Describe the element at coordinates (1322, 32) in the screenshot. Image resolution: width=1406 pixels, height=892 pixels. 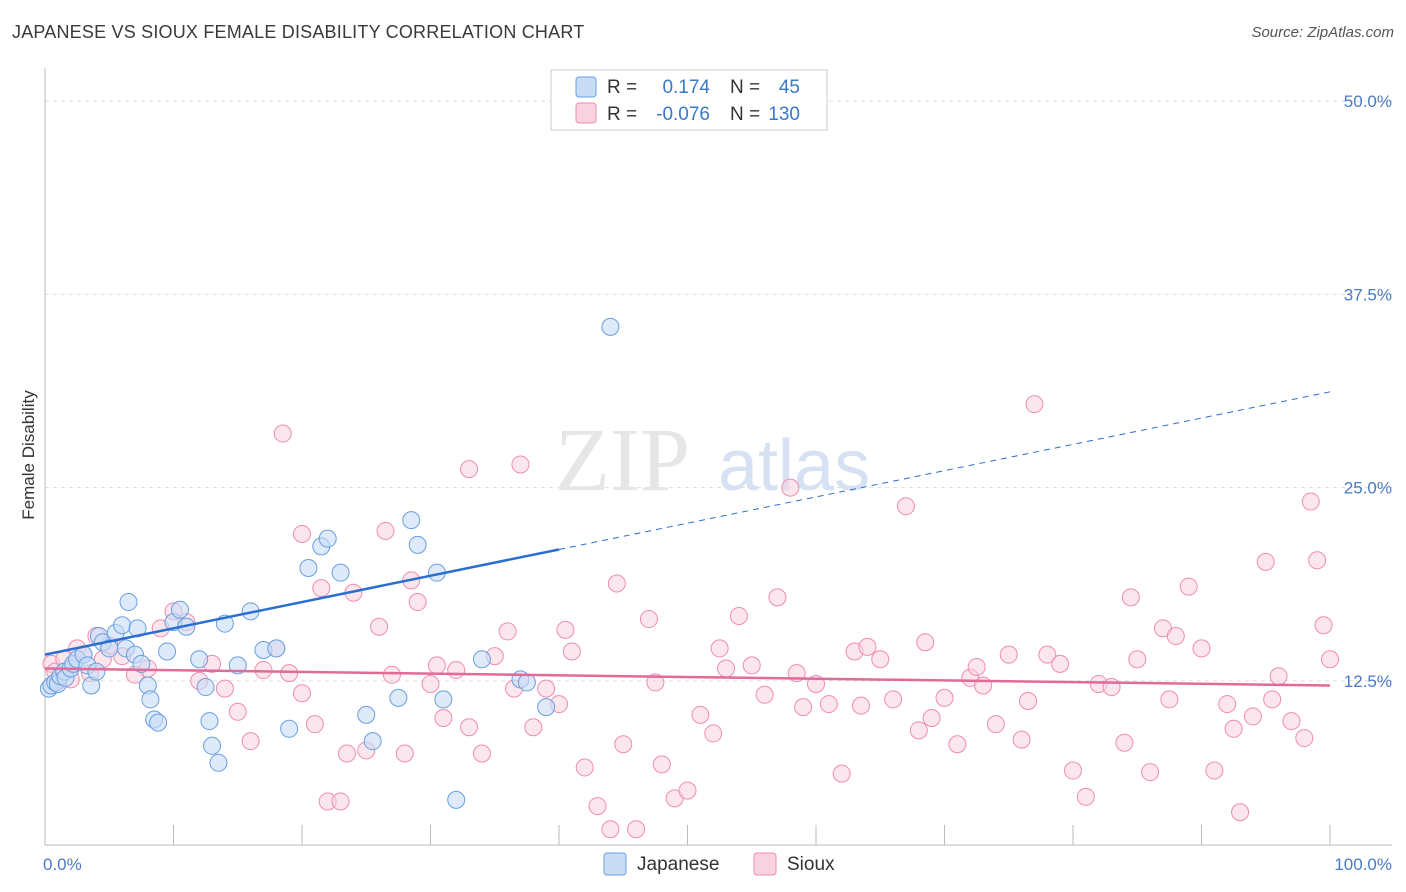
I see `source-label: Source: ZipAtlas.com` at that location.